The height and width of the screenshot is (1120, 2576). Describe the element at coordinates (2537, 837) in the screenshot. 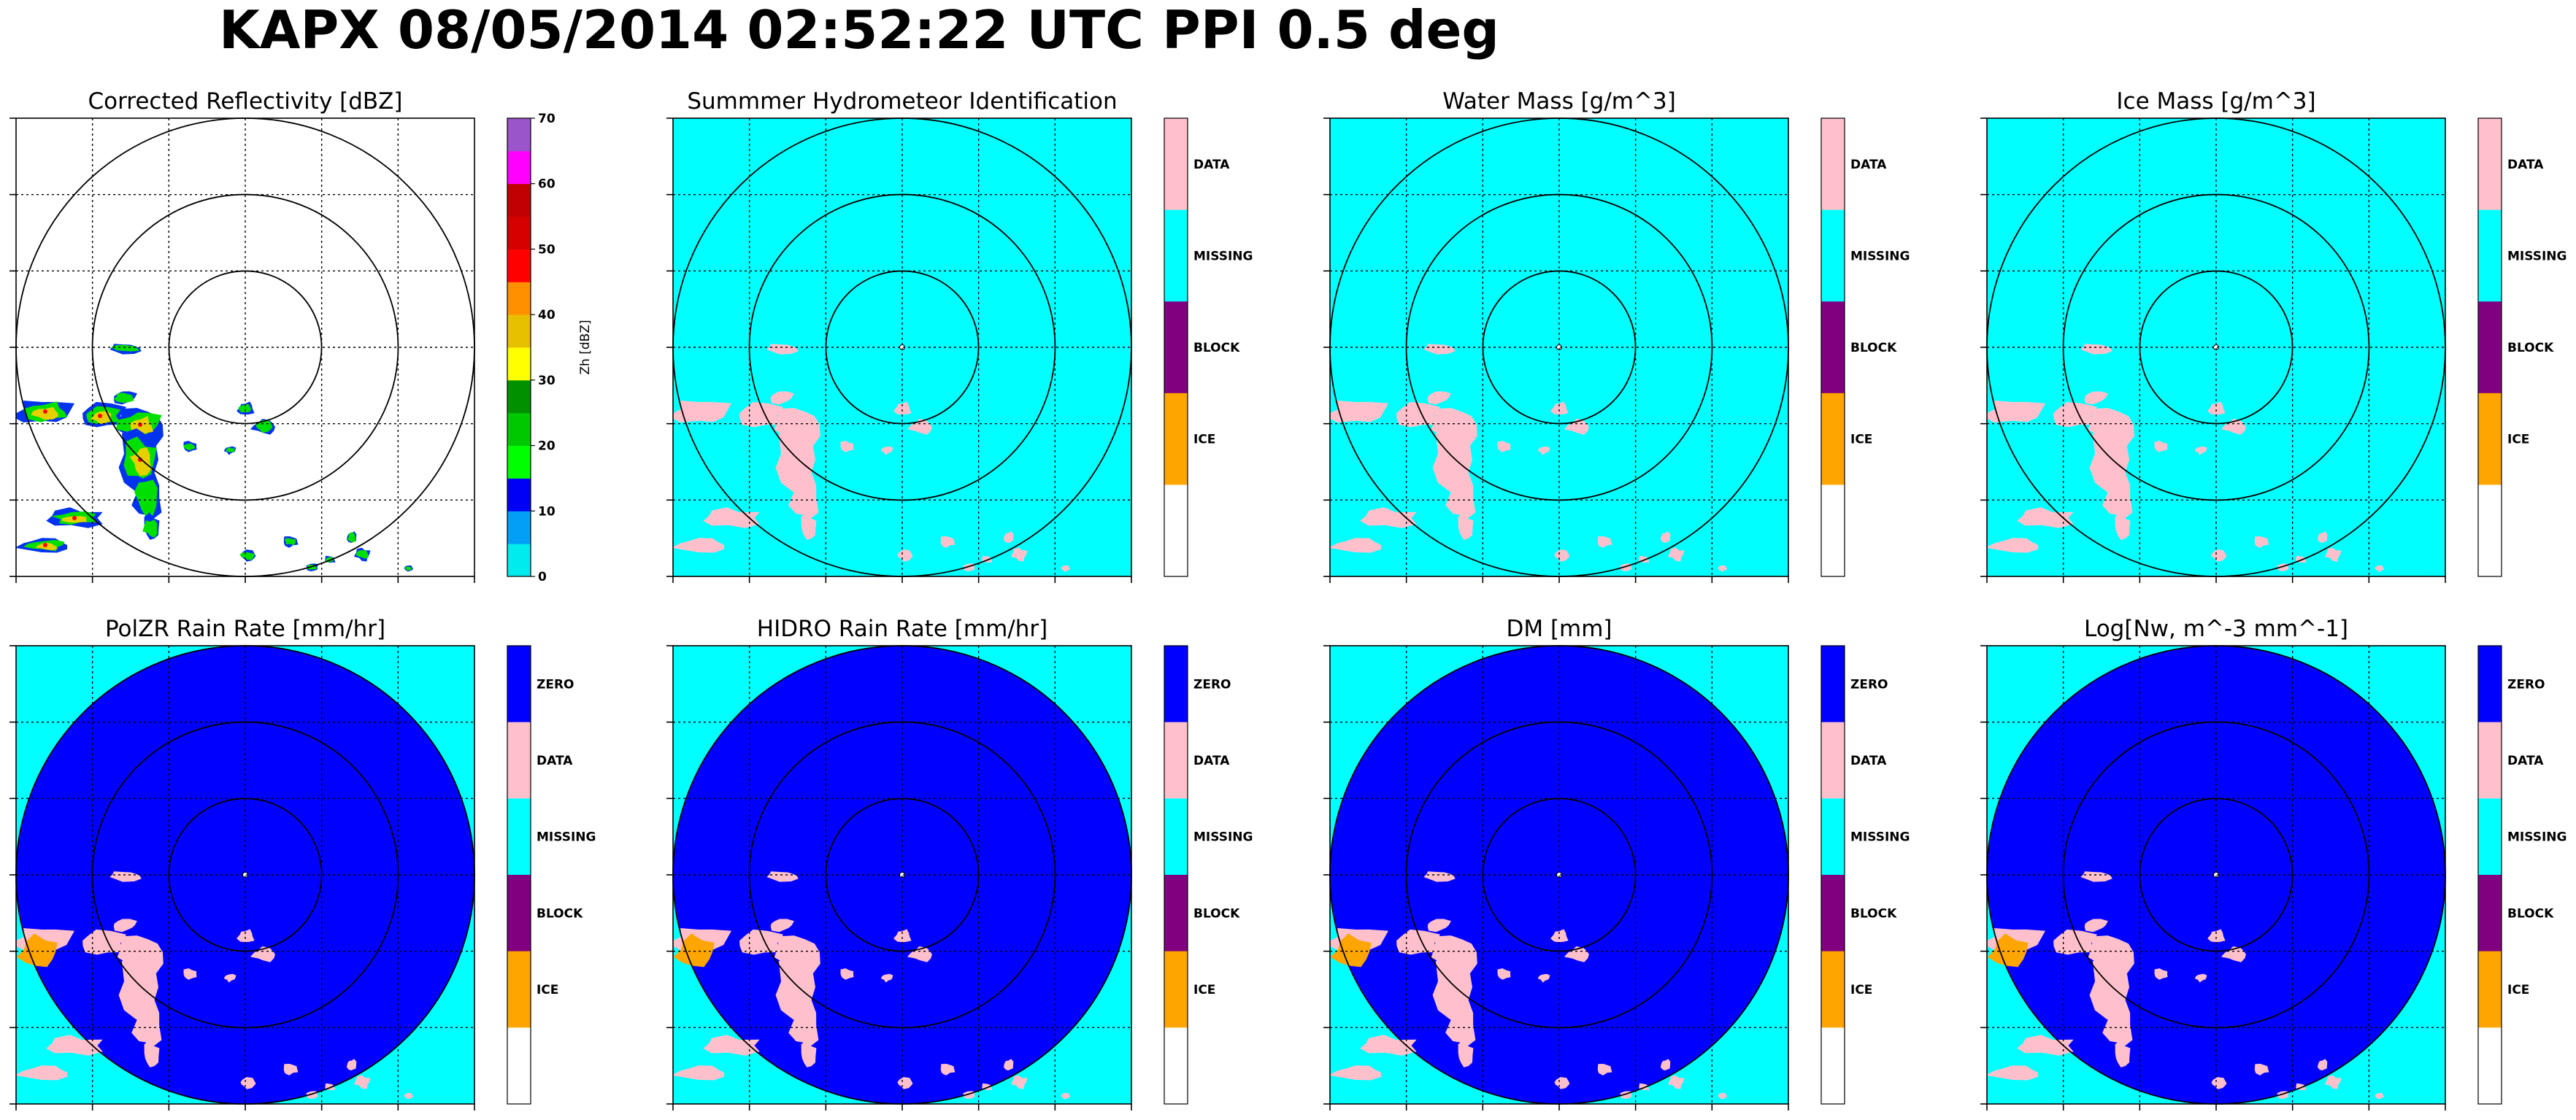

I see `colorbar-category-label: MISSING` at that location.